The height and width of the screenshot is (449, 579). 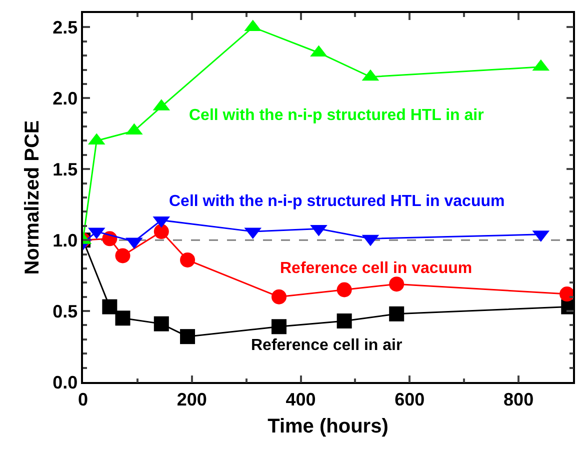 I want to click on x-tick-label: 400, so click(x=301, y=399).